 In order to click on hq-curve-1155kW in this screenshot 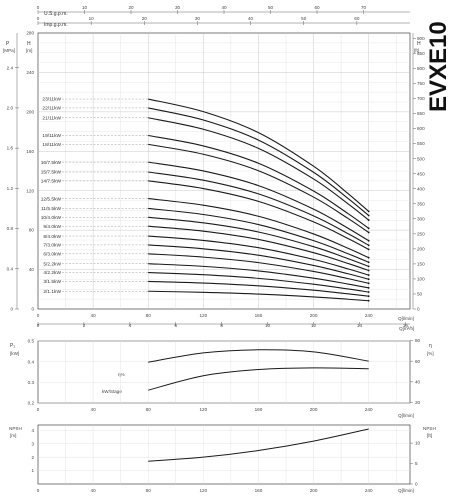, I will do `click(258, 235)`.